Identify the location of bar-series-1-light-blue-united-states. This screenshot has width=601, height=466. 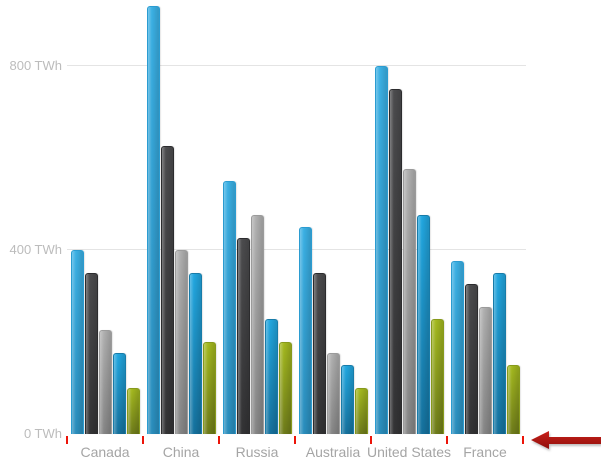
(381, 250).